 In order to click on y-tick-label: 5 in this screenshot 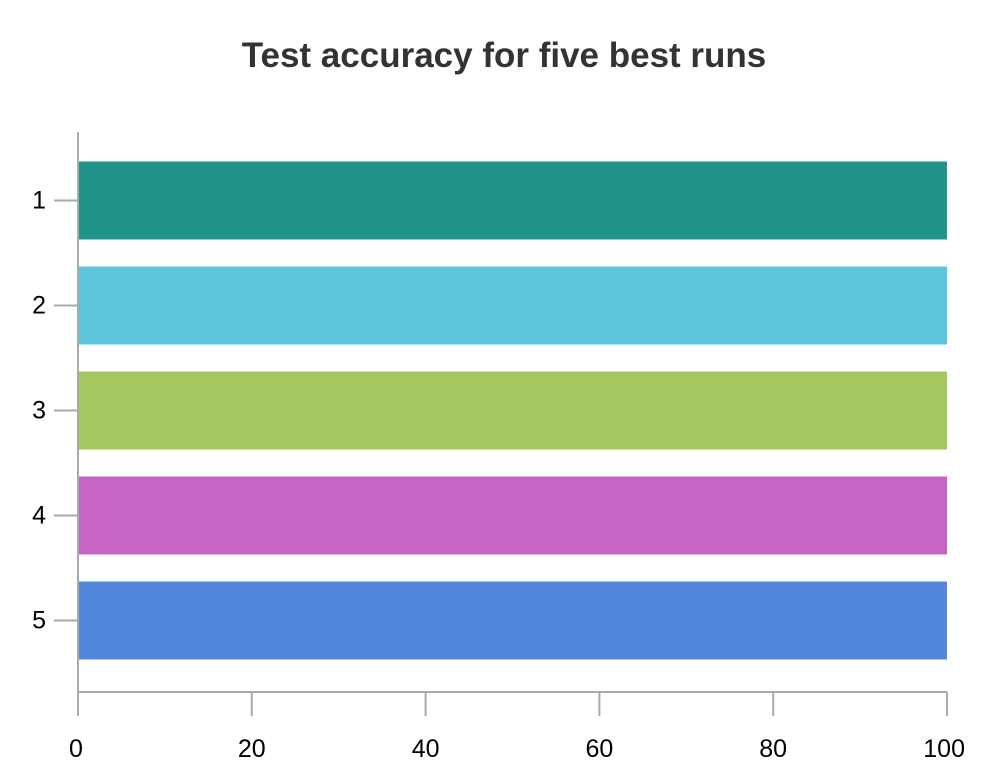, I will do `click(39, 621)`.